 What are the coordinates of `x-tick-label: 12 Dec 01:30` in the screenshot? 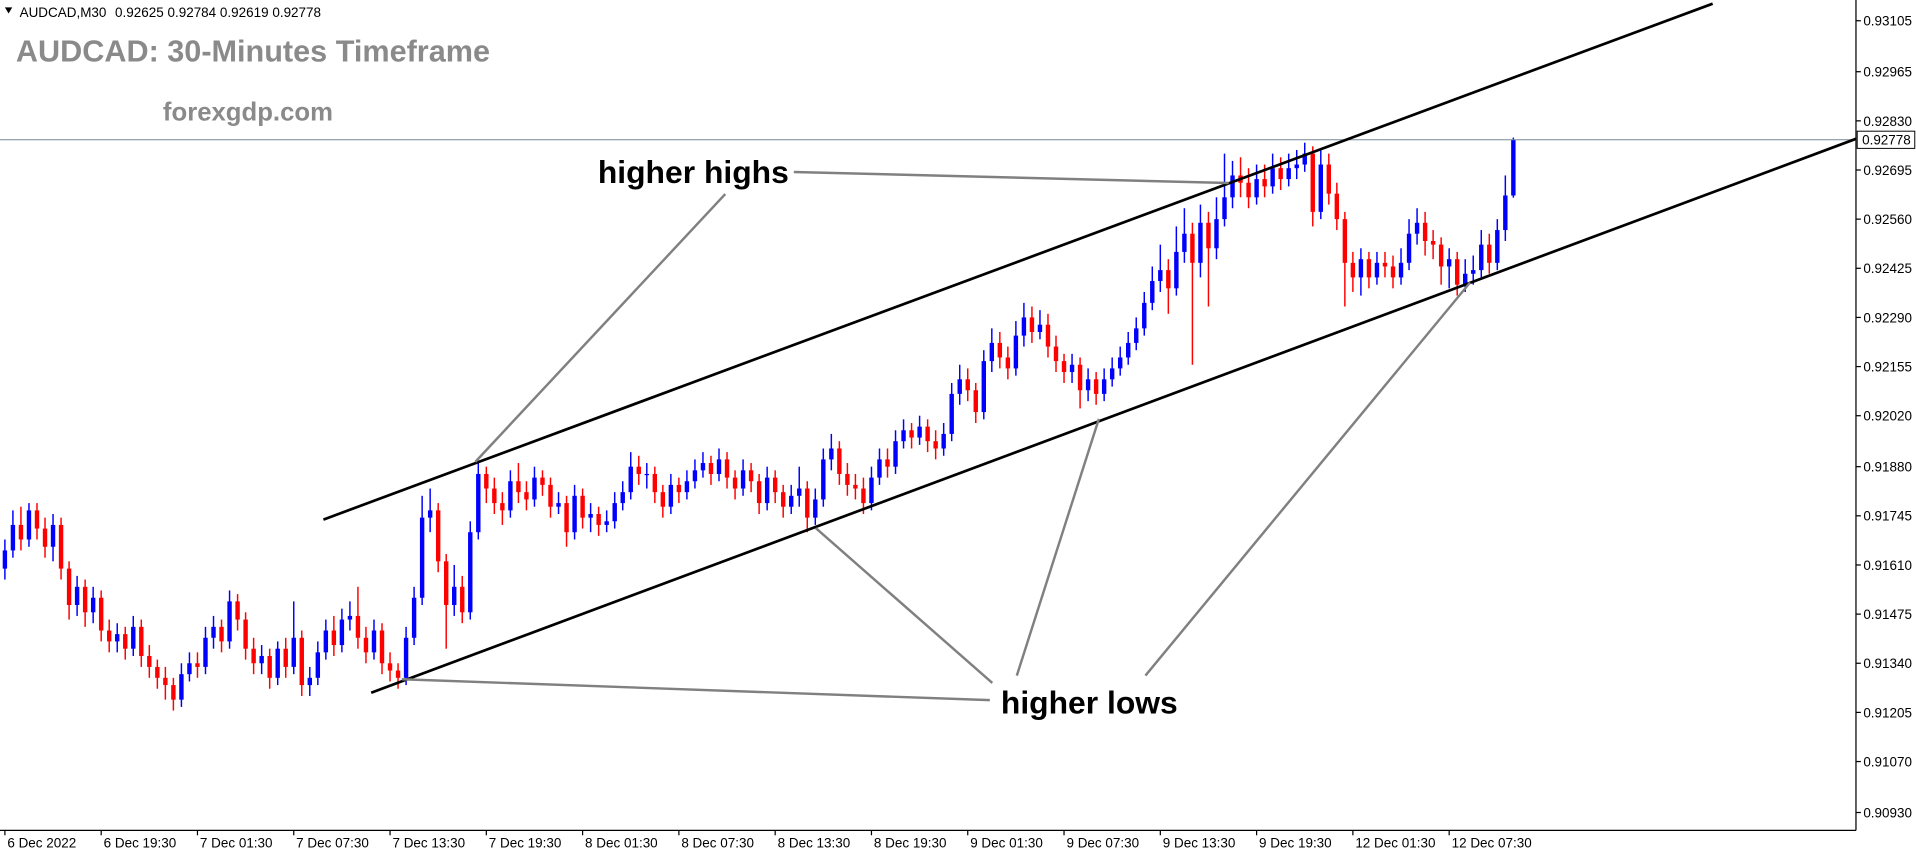 It's located at (1395, 843).